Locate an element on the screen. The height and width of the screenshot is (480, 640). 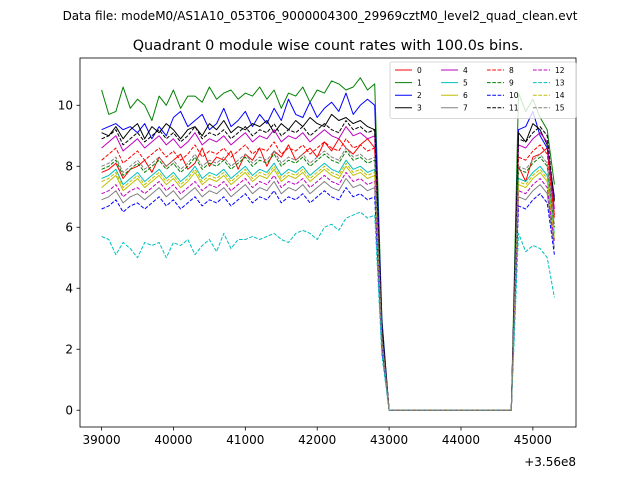
legend-frame is located at coordinates (483, 90).